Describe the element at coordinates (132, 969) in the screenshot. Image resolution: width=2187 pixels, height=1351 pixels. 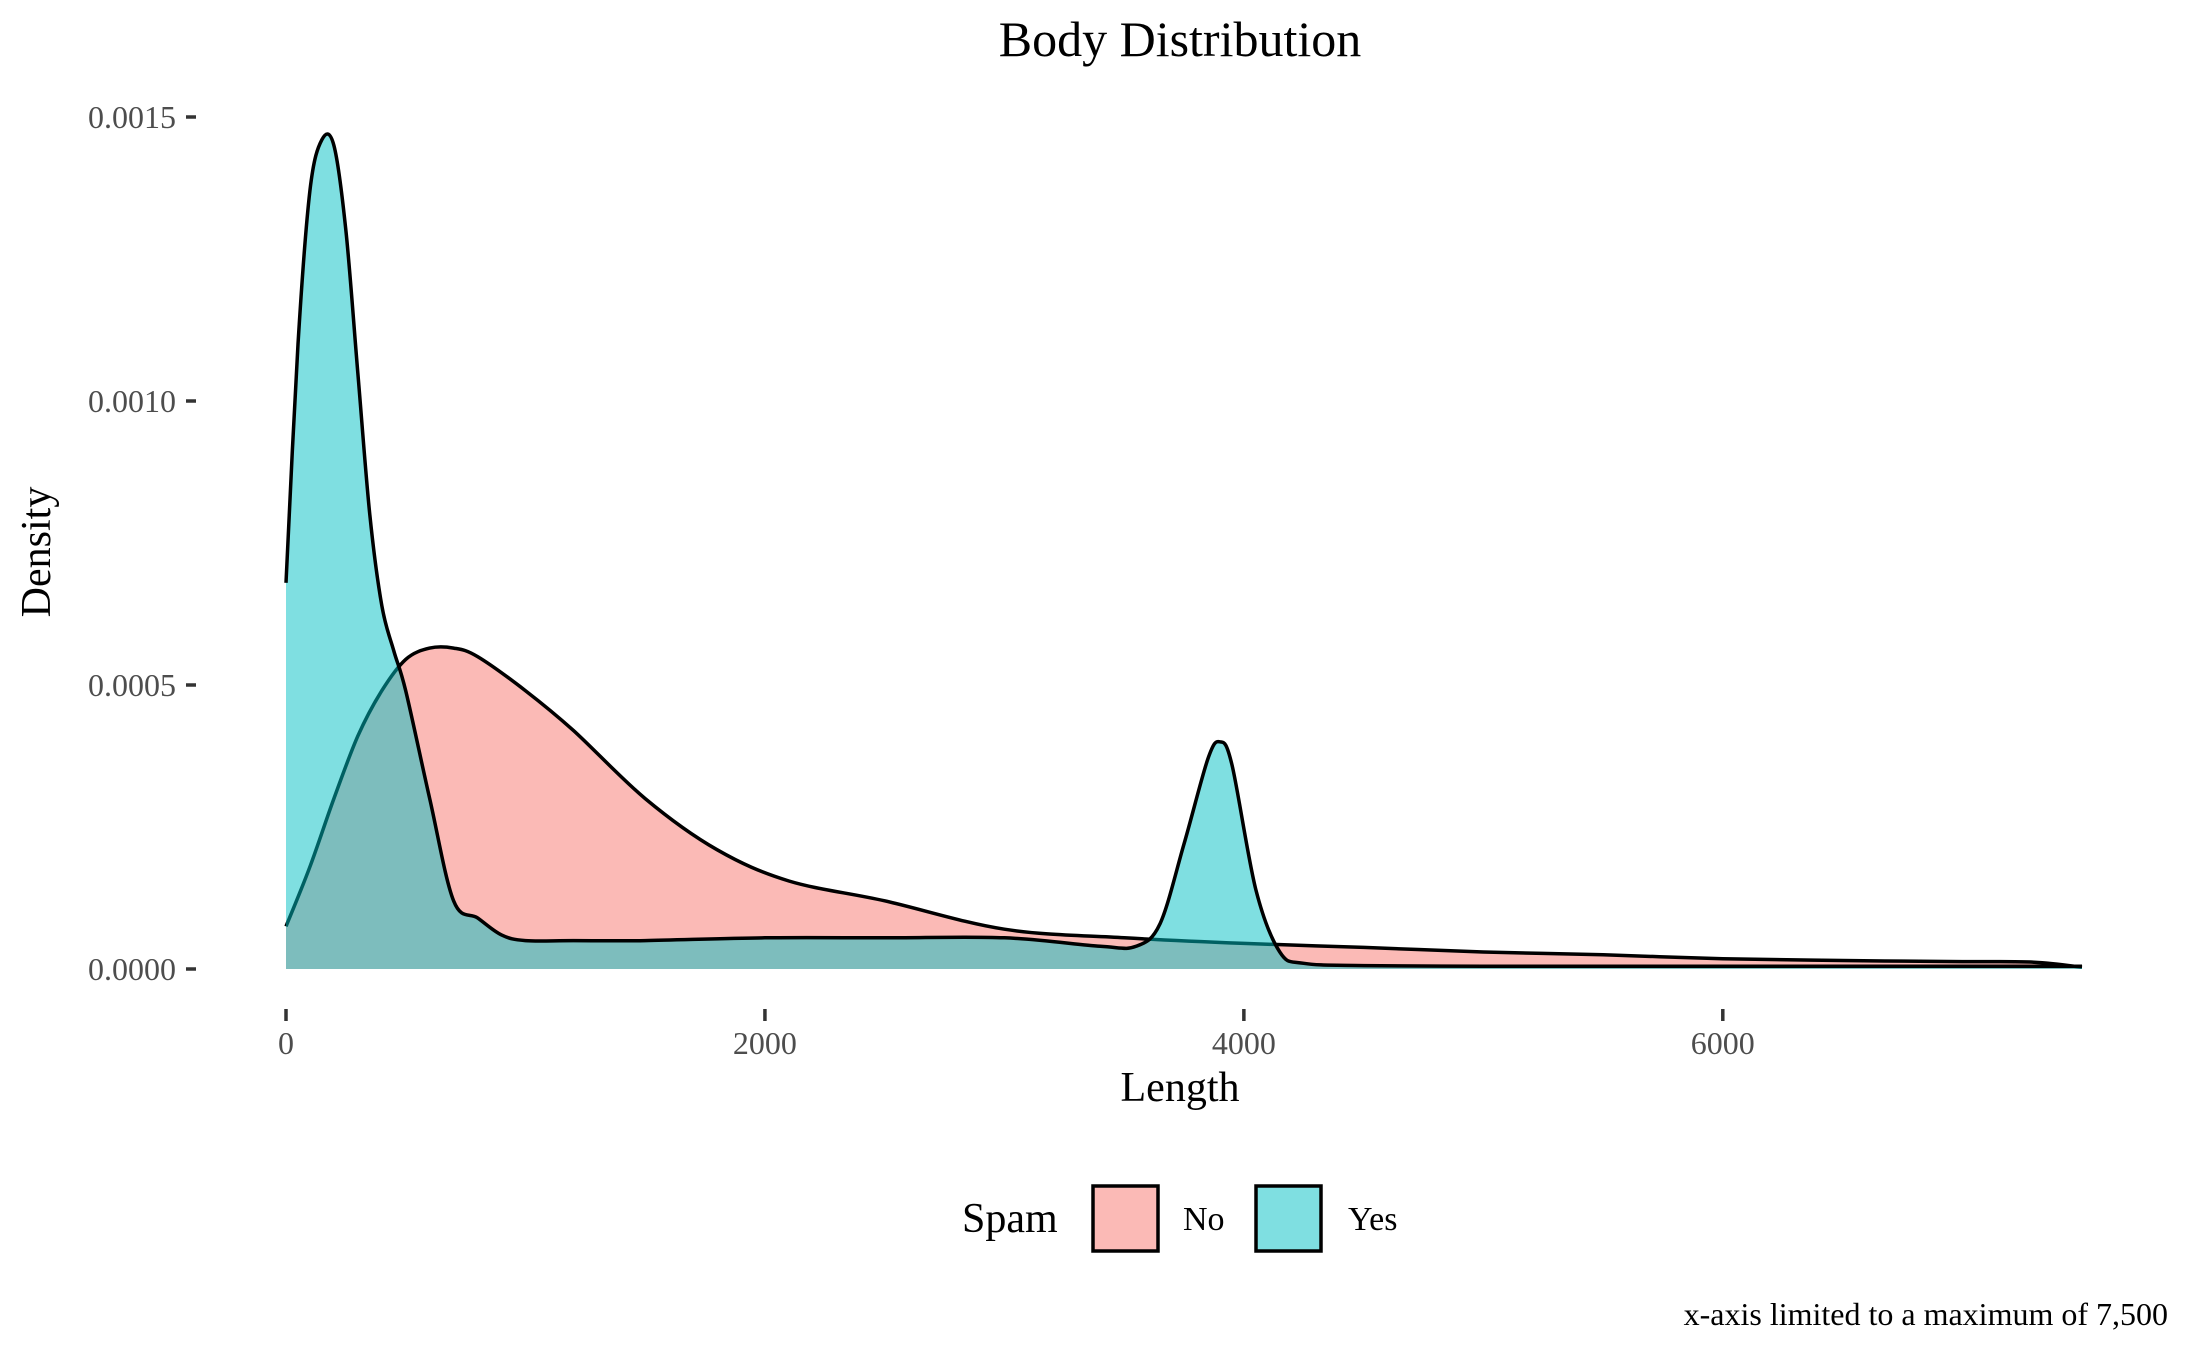
I see `y-tick-label: 0.0000` at that location.